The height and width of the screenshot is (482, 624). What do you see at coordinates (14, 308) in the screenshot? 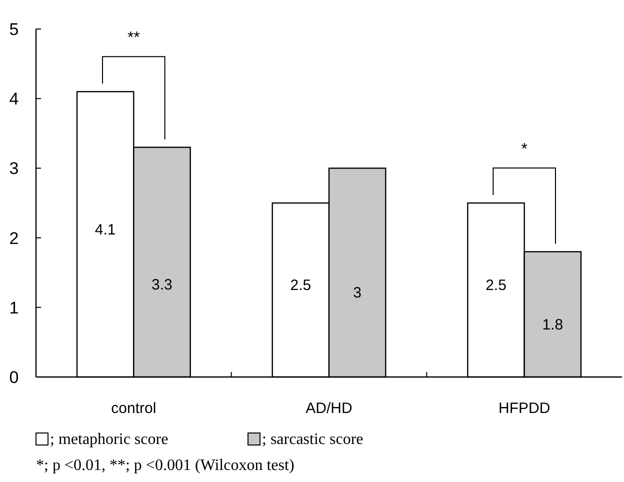
I see `y-tick-label: 1` at bounding box center [14, 308].